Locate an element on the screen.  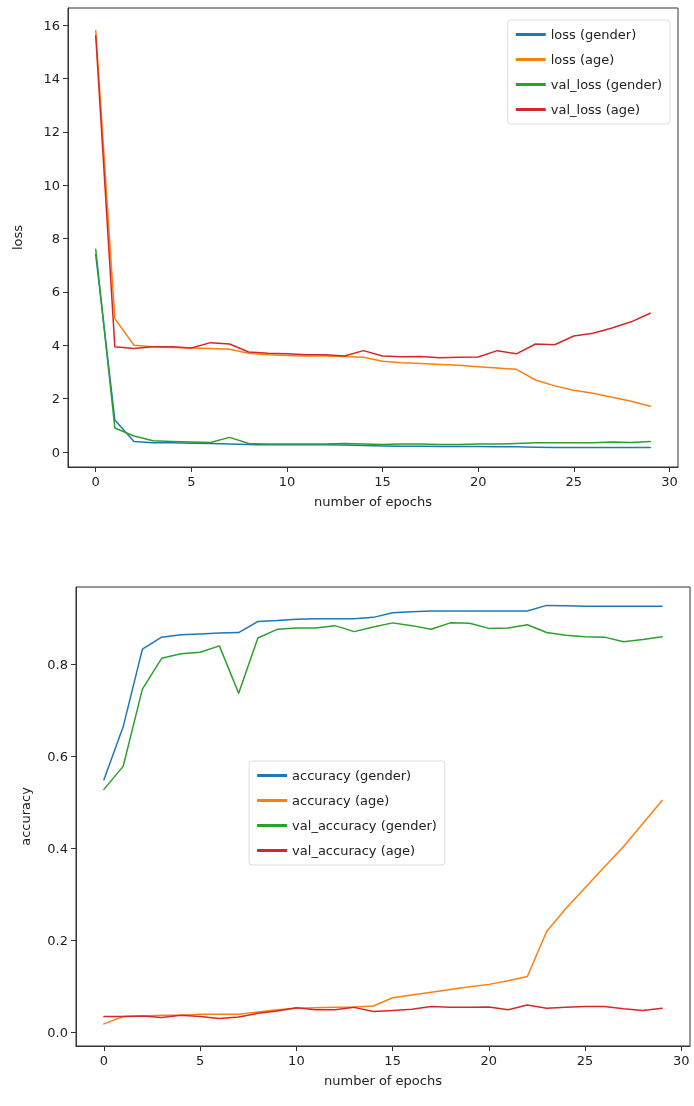
y-axis-title: loss is located at coordinates (17, 237).